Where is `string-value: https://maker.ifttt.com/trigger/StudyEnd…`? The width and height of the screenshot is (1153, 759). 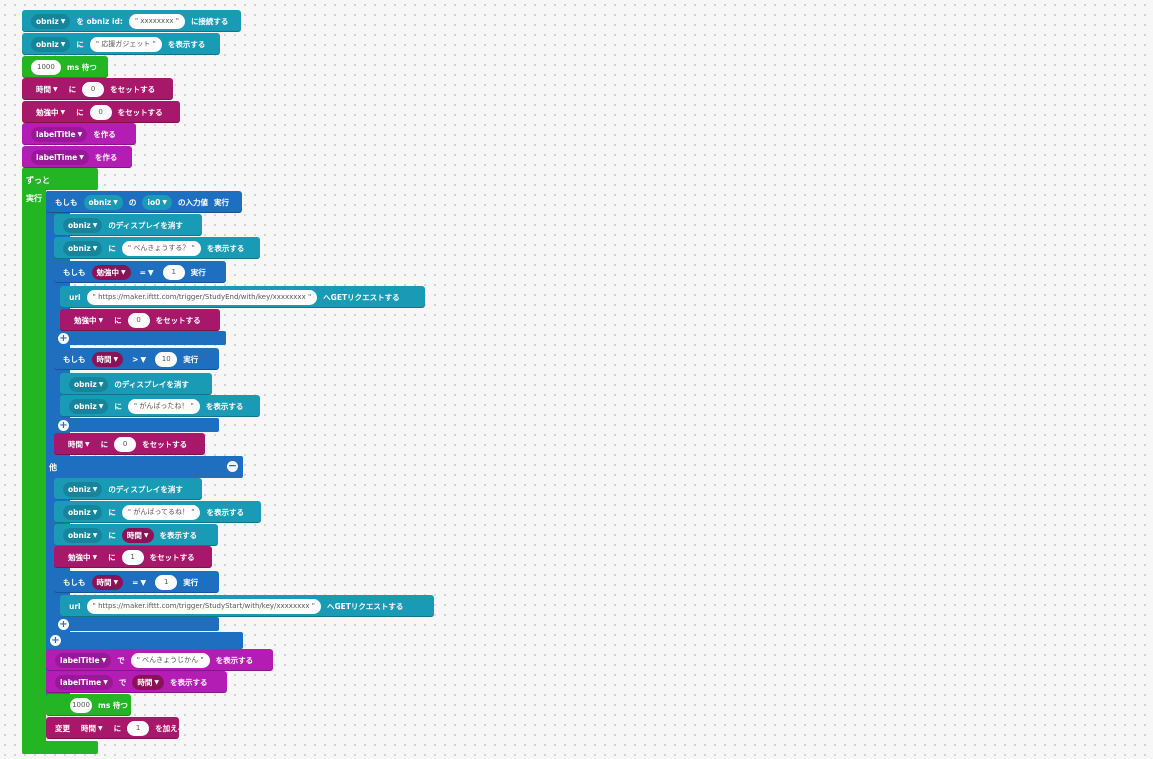
string-value: https://maker.ifttt.com/trigger/StudyEnd… is located at coordinates (202, 297).